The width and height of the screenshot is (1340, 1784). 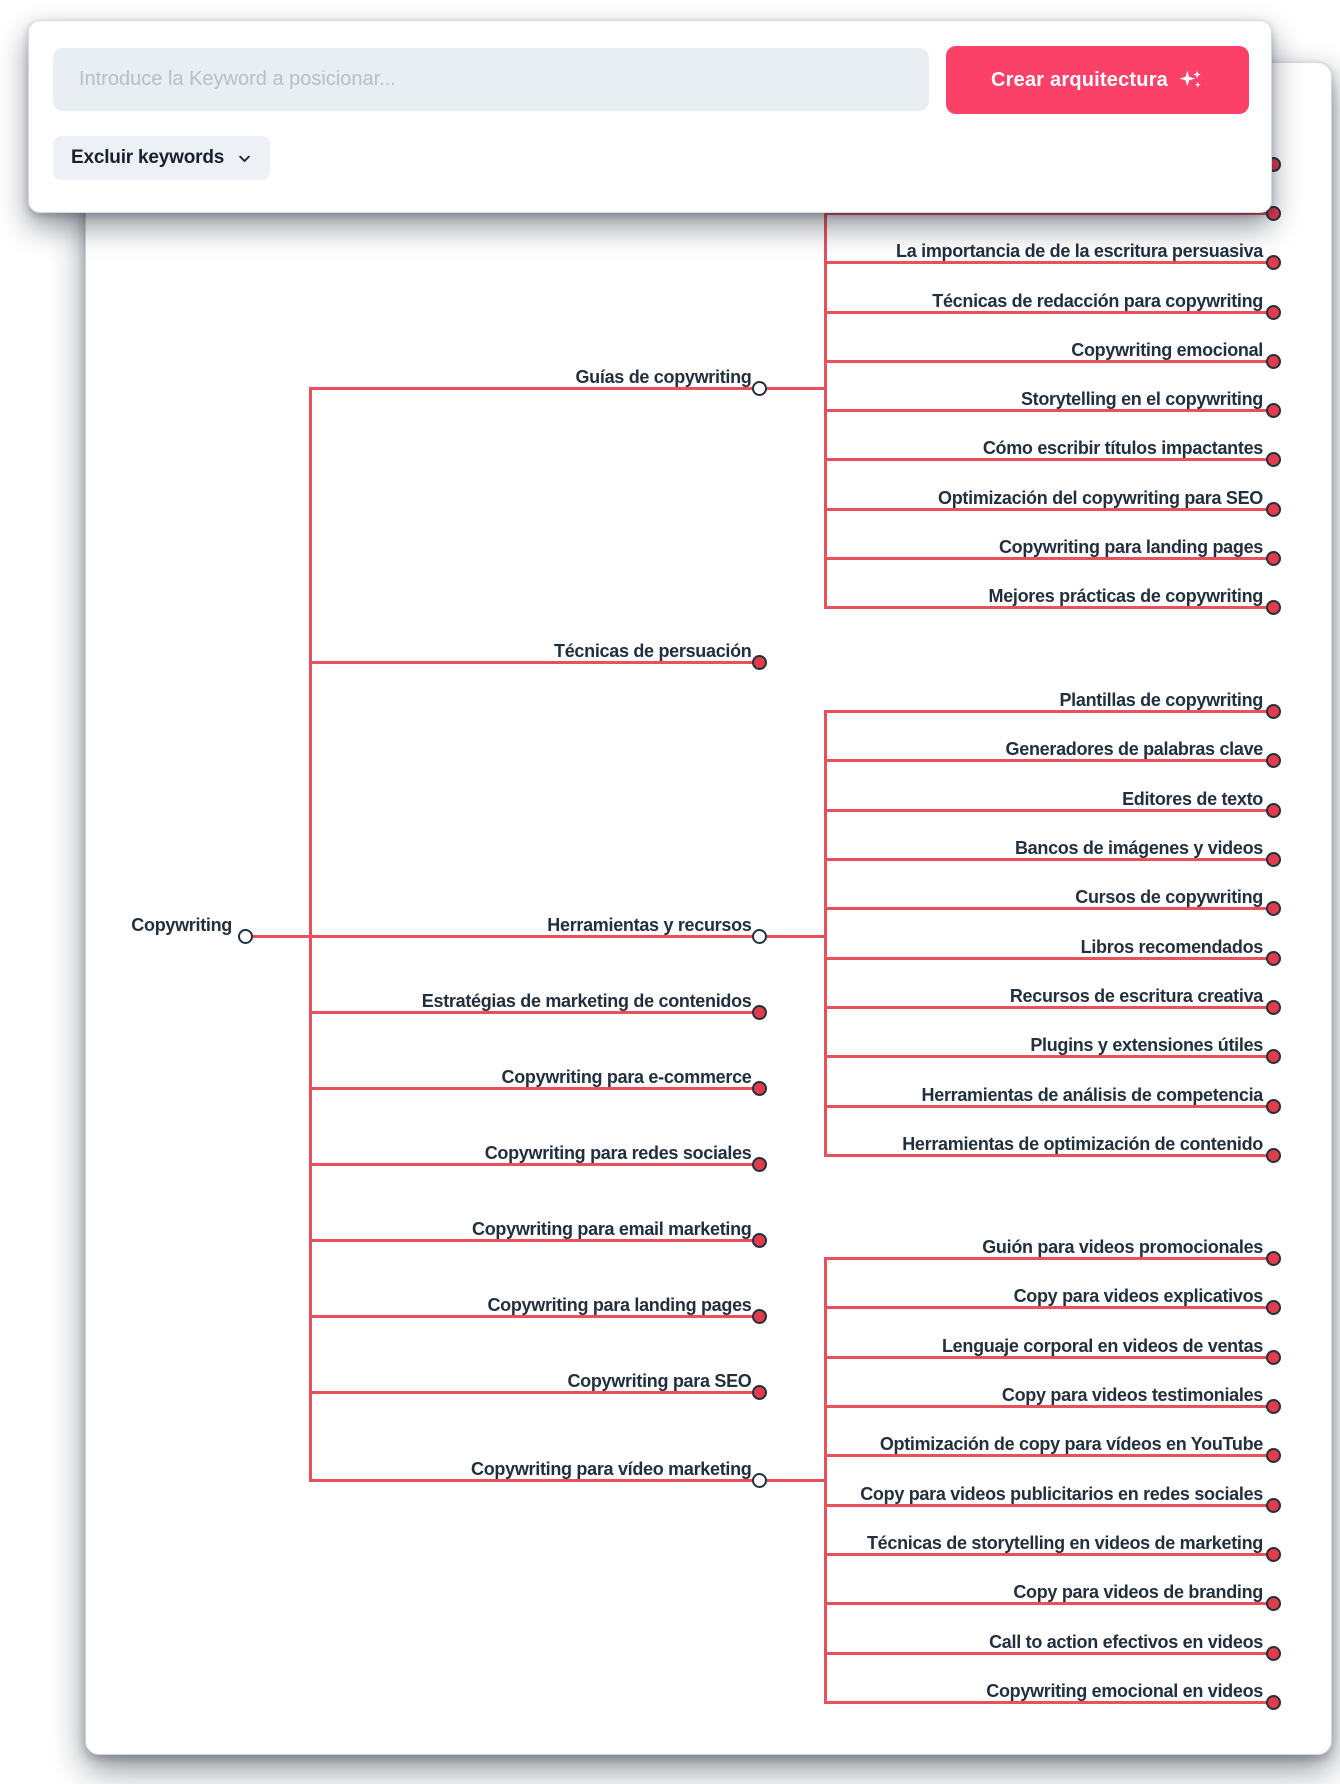 I want to click on leaf-node-label: Copywriting emocional en videos, so click(x=1124, y=1691).